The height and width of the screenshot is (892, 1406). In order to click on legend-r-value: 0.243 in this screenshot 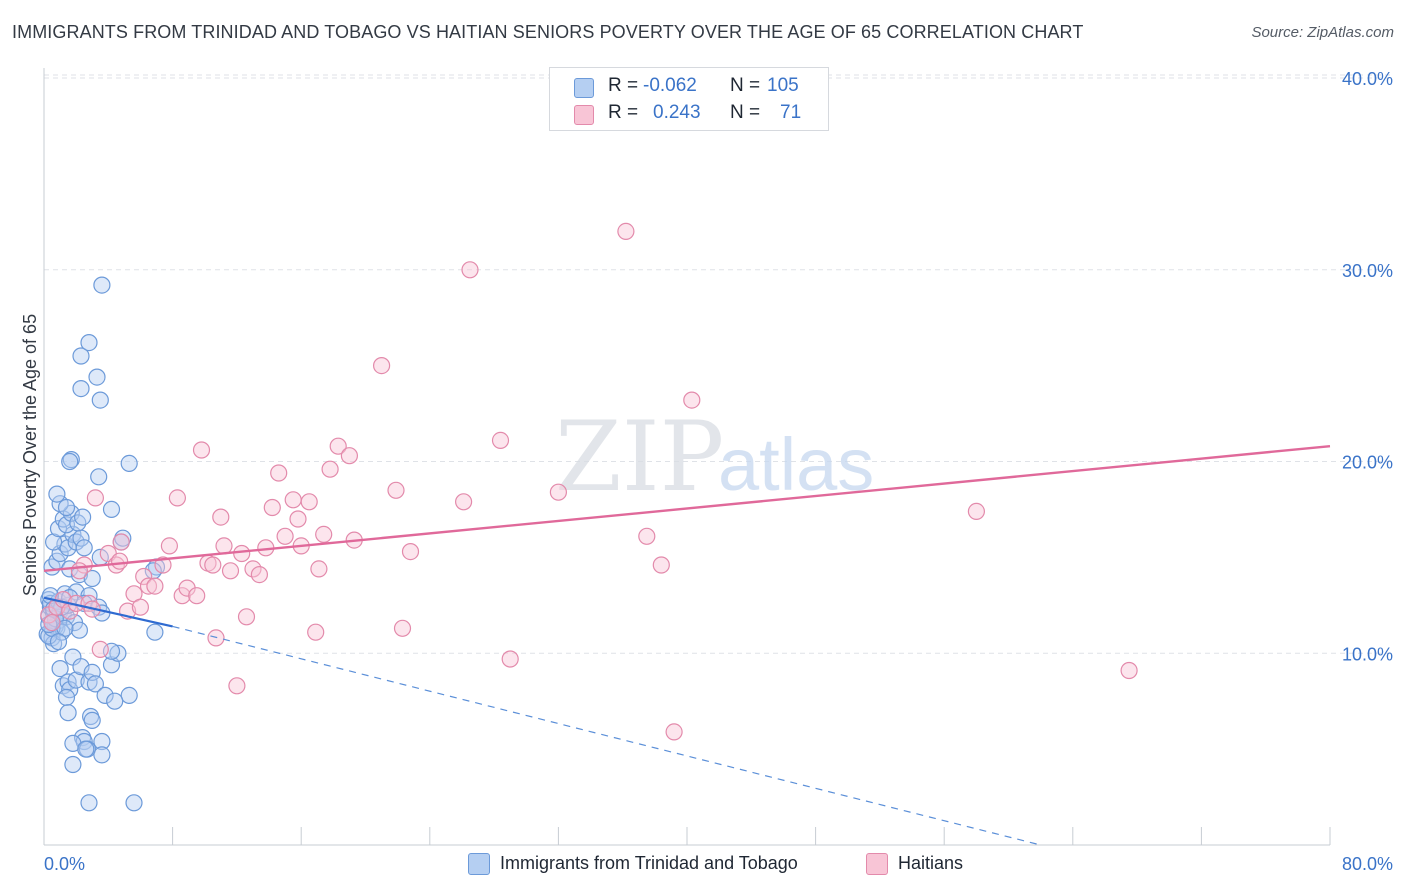, I will do `click(677, 112)`.